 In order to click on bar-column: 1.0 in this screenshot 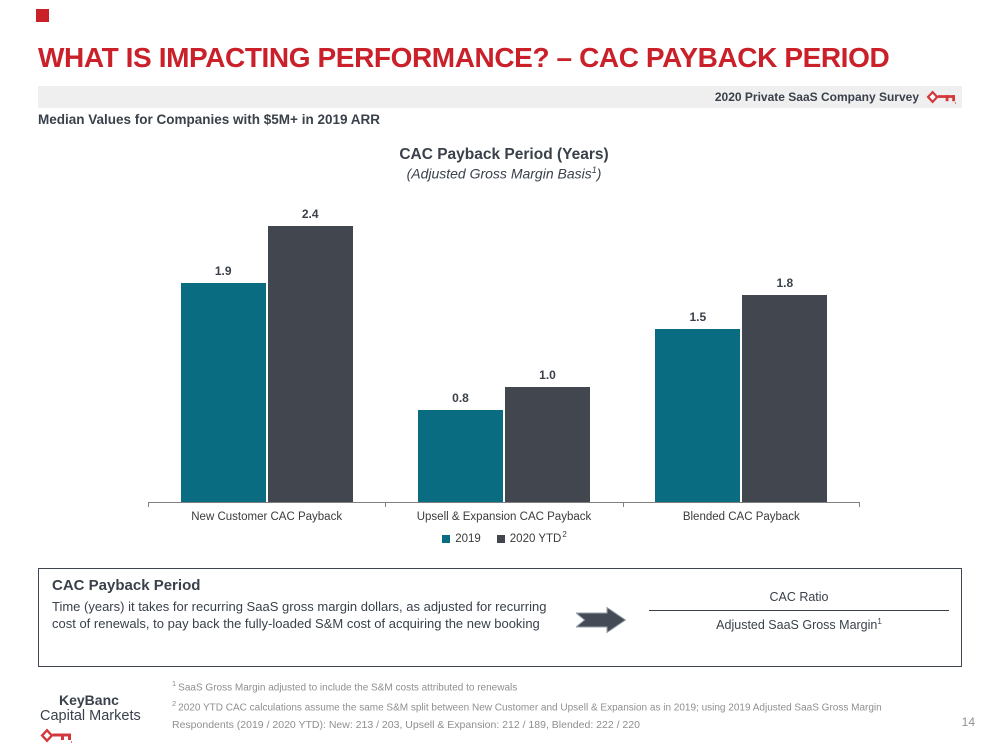, I will do `click(547, 351)`.